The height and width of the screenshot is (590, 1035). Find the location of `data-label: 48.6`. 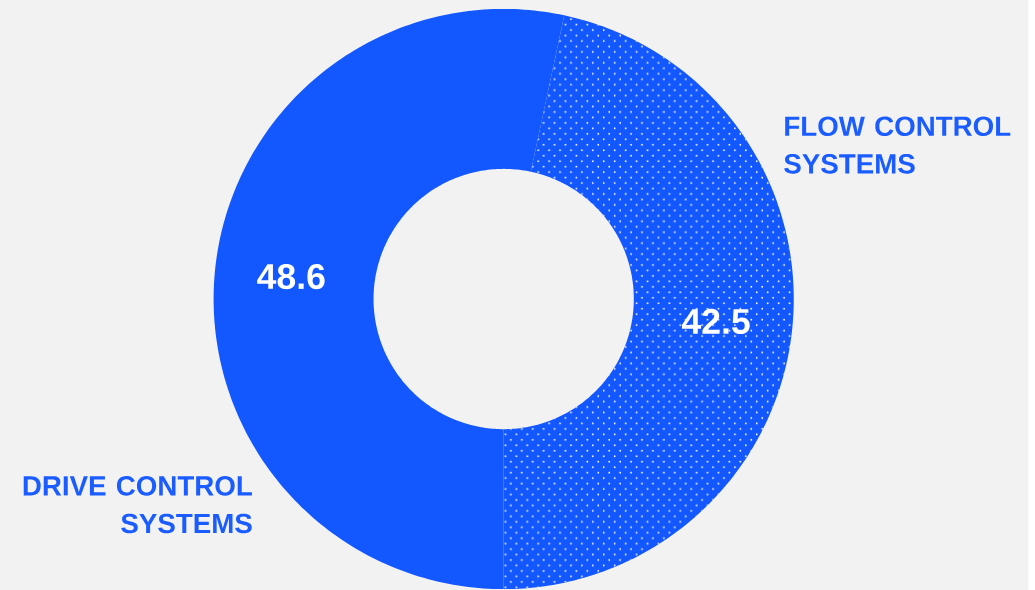

data-label: 48.6 is located at coordinates (291, 276).